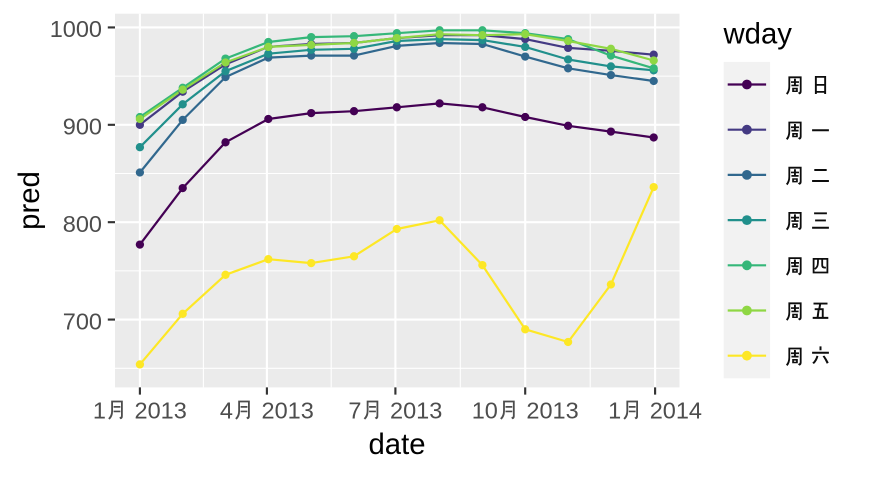 The width and height of the screenshot is (886, 479). What do you see at coordinates (82, 127) in the screenshot?
I see `svg-text: 900` at bounding box center [82, 127].